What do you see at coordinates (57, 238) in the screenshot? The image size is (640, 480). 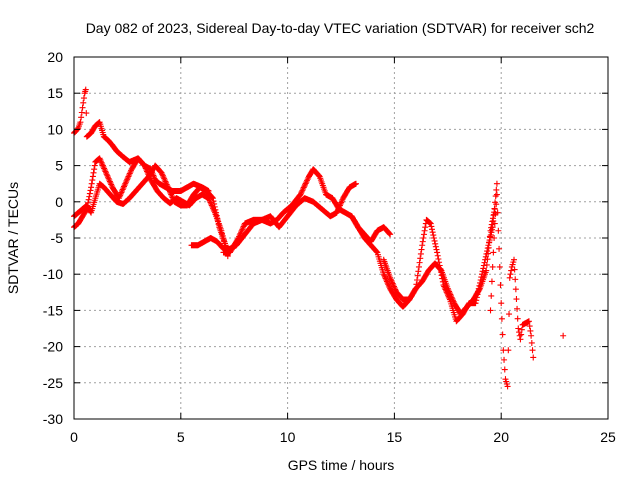 I see `y-tick-label: -5` at bounding box center [57, 238].